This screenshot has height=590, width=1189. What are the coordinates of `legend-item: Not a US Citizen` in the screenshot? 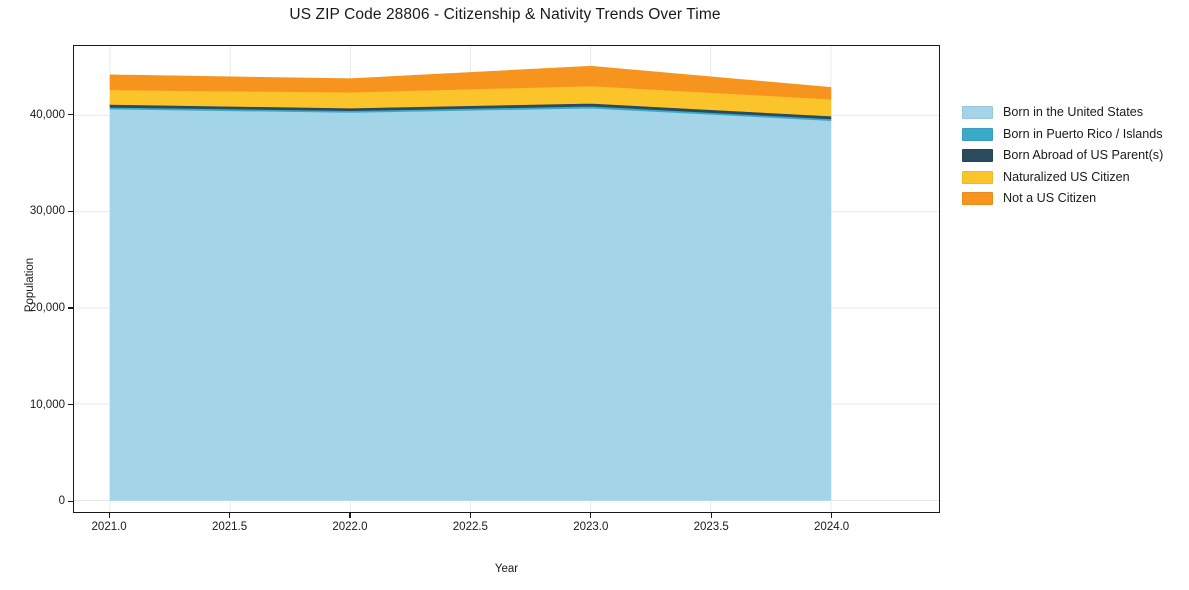 It's located at (1062, 198).